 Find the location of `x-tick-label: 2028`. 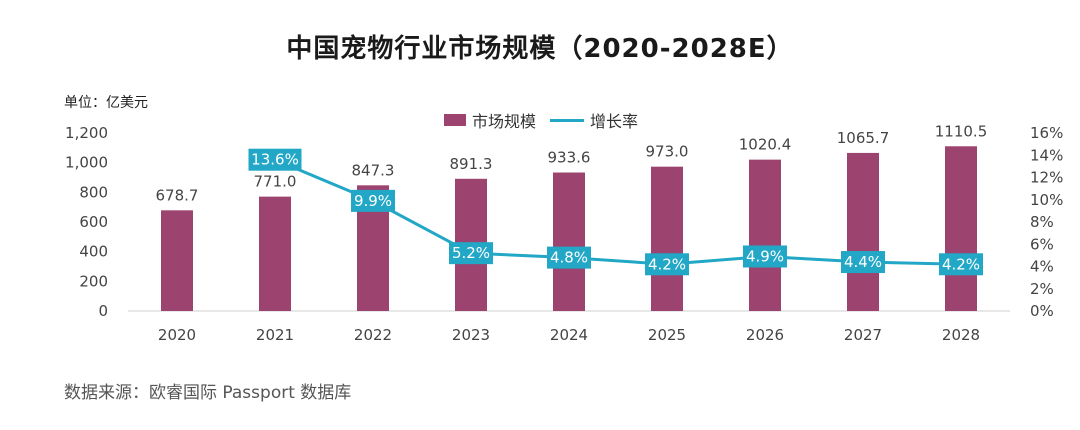

x-tick-label: 2028 is located at coordinates (961, 335).